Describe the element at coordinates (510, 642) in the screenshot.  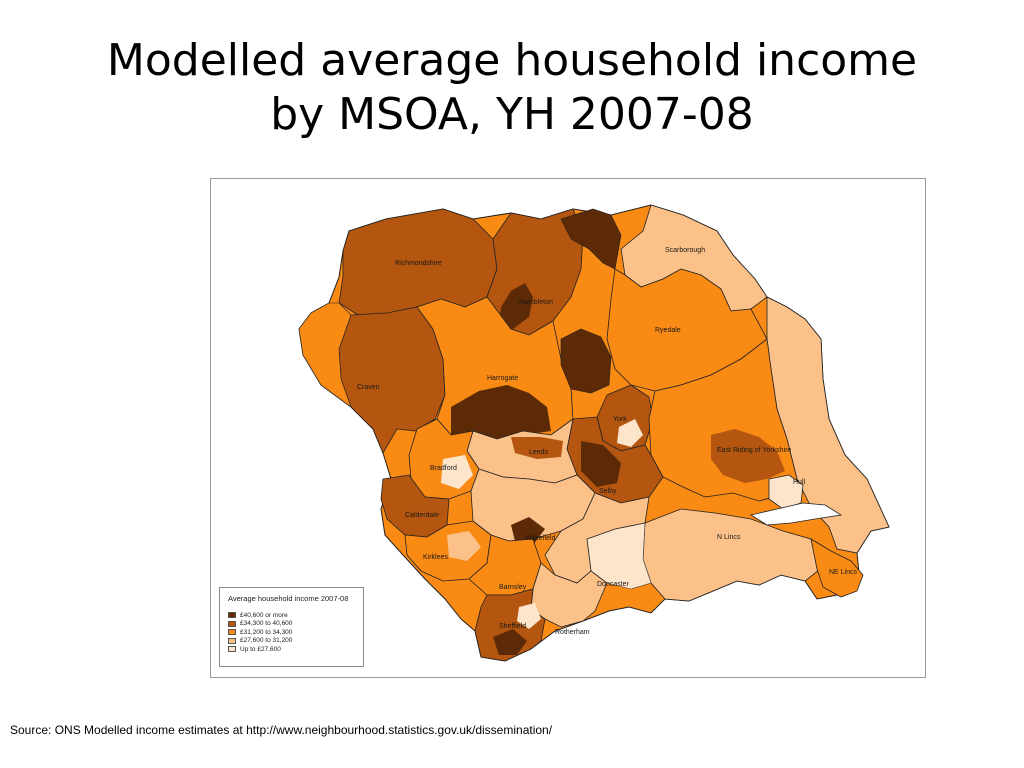
I see `region-sheffield-dark` at that location.